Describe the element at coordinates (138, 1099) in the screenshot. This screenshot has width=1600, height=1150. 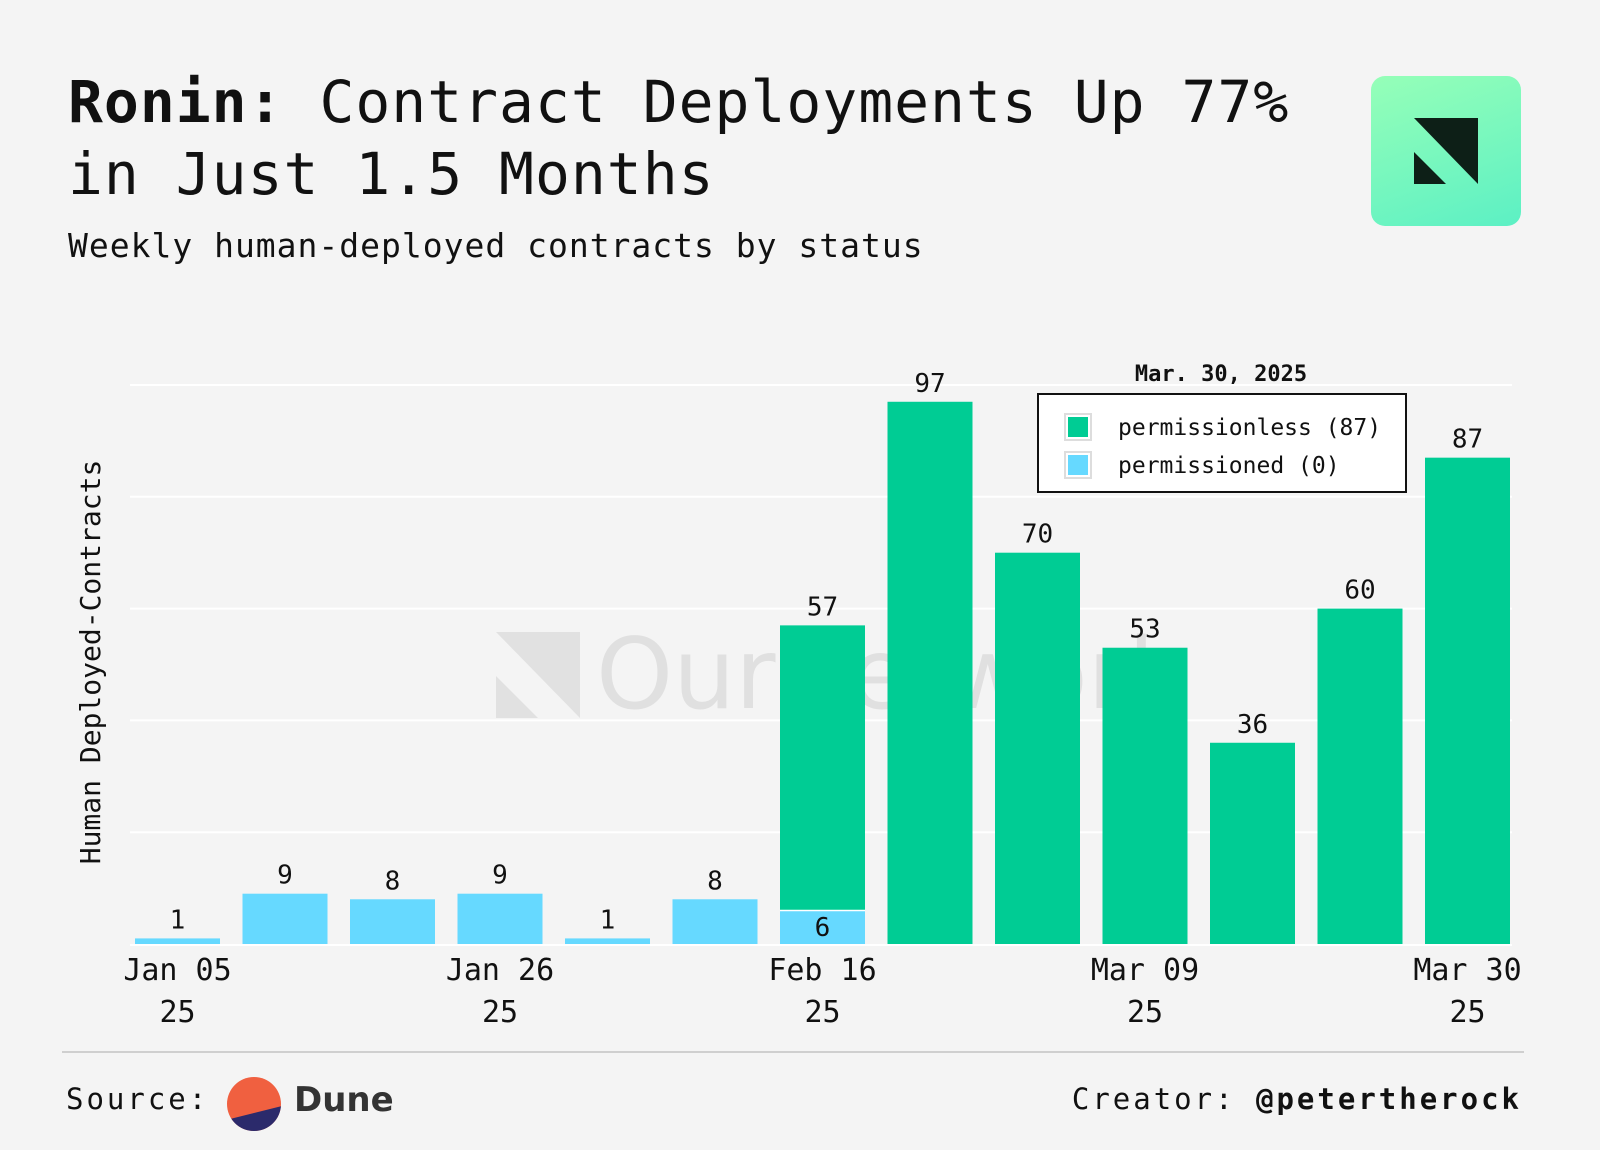
I see `source-label: Source:` at that location.